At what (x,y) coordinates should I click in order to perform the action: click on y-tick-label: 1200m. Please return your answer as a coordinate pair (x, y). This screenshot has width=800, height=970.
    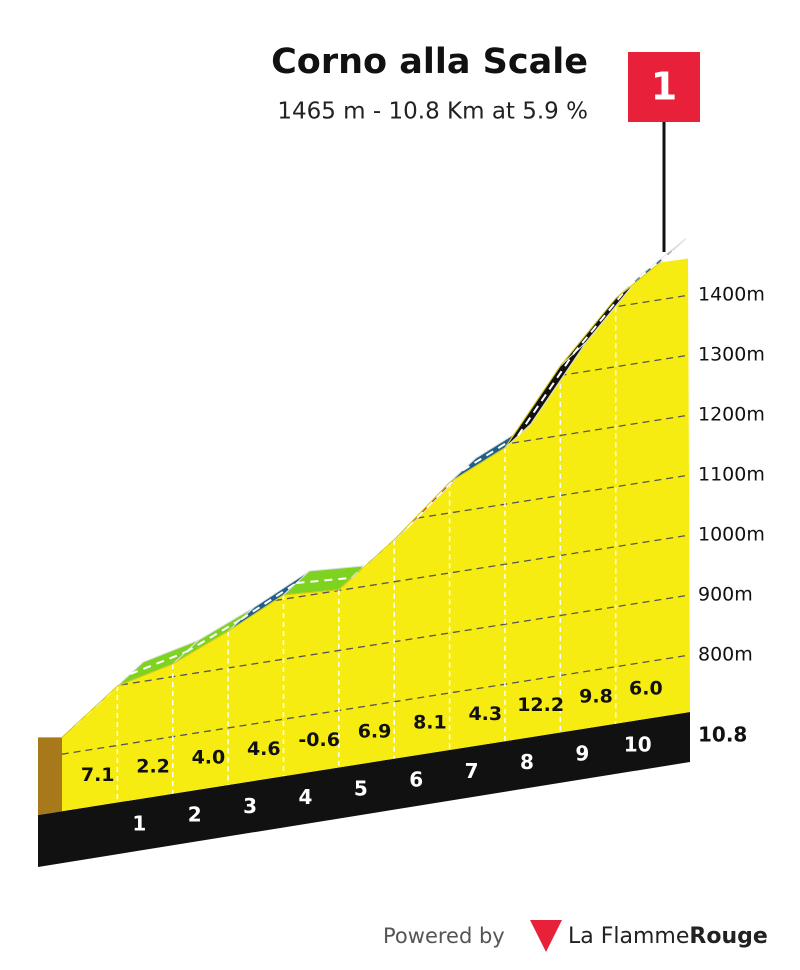
    Looking at the image, I should click on (731, 414).